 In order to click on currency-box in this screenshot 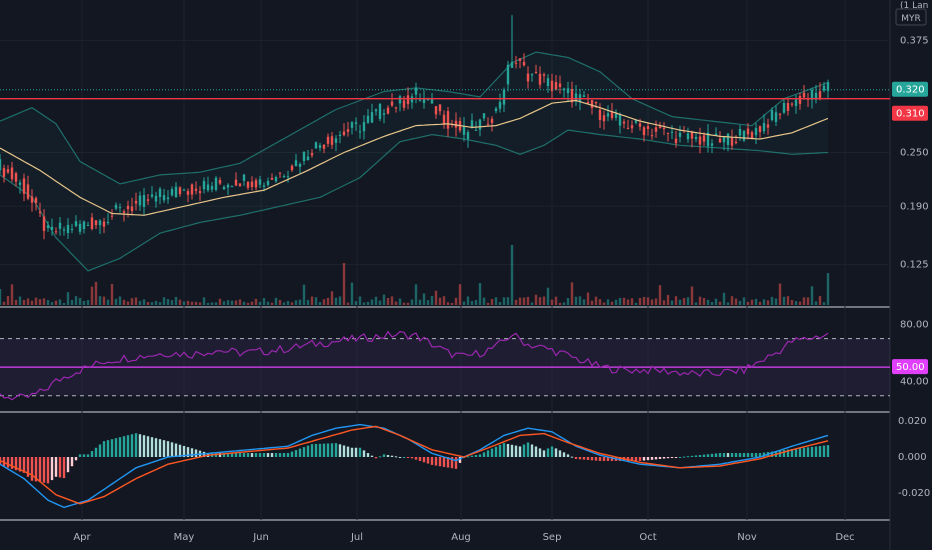, I will do `click(911, 17)`.